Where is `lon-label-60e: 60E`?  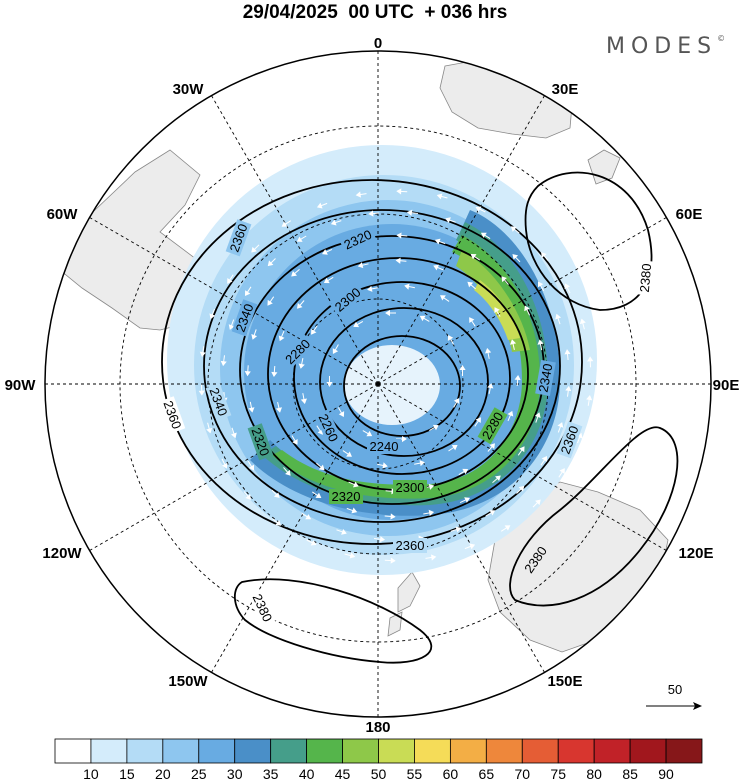
lon-label-60e: 60E is located at coordinates (689, 214).